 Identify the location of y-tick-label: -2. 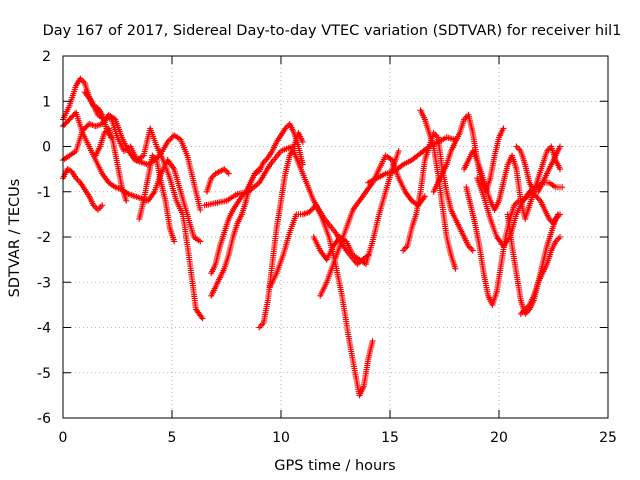
(44, 238).